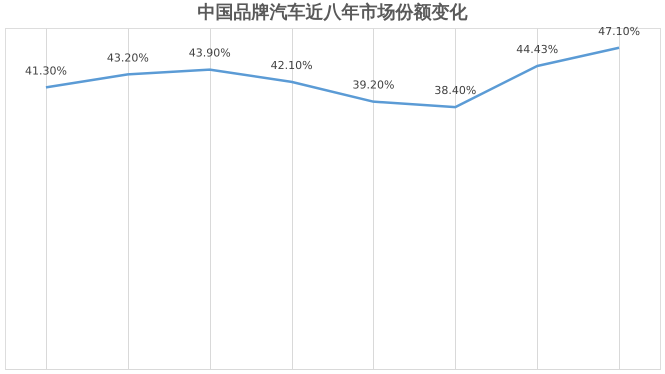  Describe the element at coordinates (209, 53) in the screenshot. I see `data-label: 43.90%` at that location.